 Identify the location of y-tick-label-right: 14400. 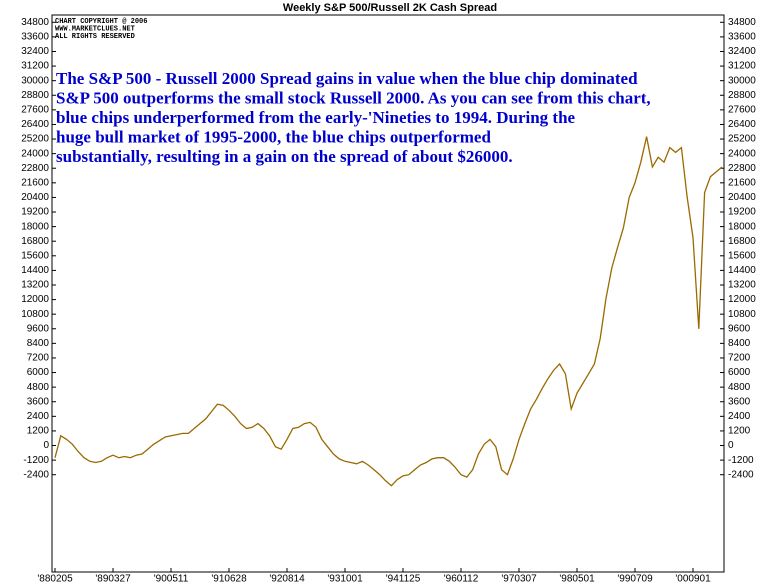
(742, 270).